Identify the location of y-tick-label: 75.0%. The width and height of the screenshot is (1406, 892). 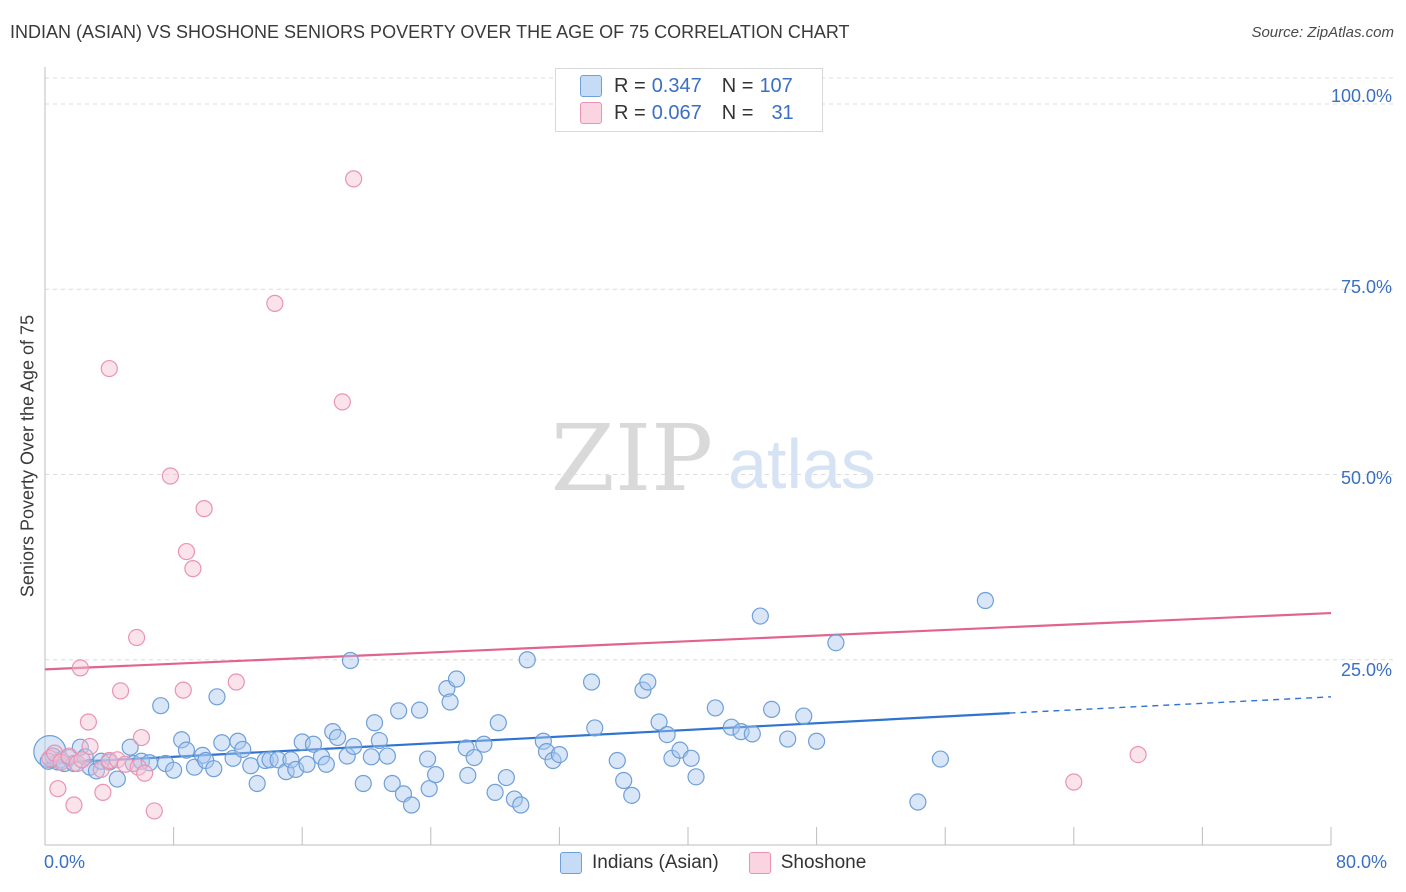
(1366, 287).